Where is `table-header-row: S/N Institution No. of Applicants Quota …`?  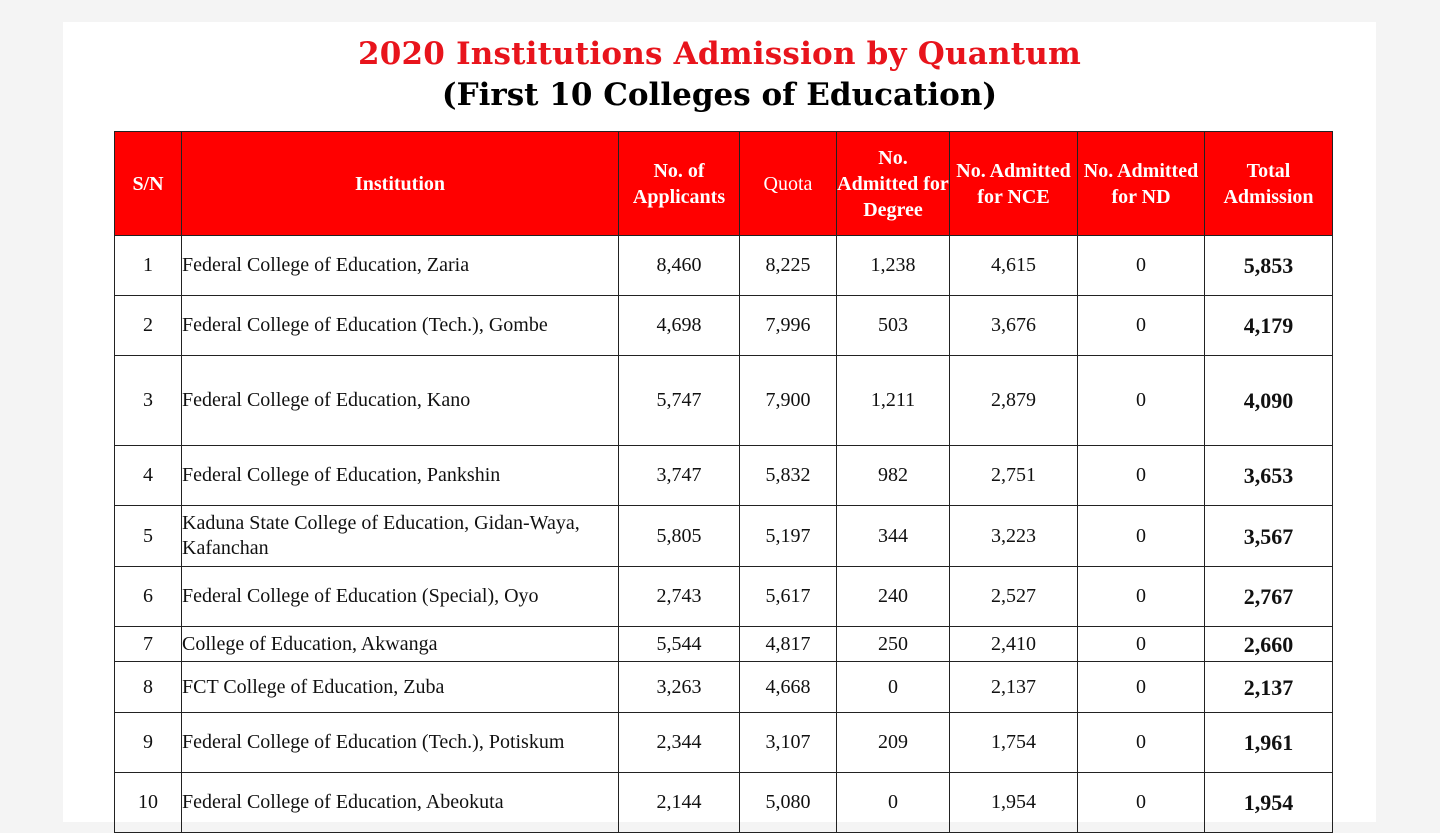 table-header-row: S/N Institution No. of Applicants Quota … is located at coordinates (723, 183).